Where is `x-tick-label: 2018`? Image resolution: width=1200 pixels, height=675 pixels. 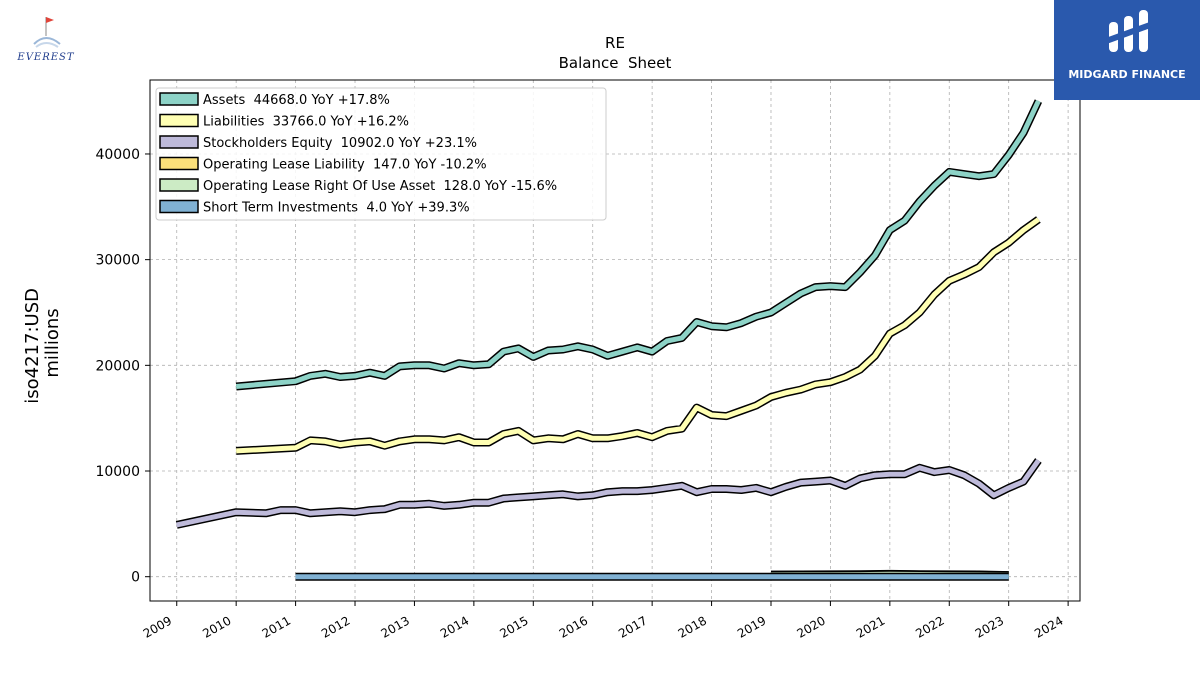 x-tick-label: 2018 is located at coordinates (692, 626).